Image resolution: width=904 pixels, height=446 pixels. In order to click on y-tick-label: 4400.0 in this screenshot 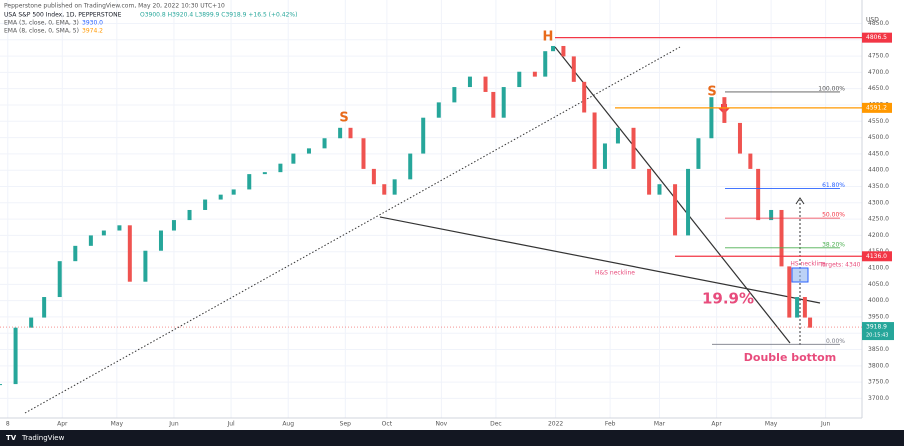, I will do `click(878, 170)`.